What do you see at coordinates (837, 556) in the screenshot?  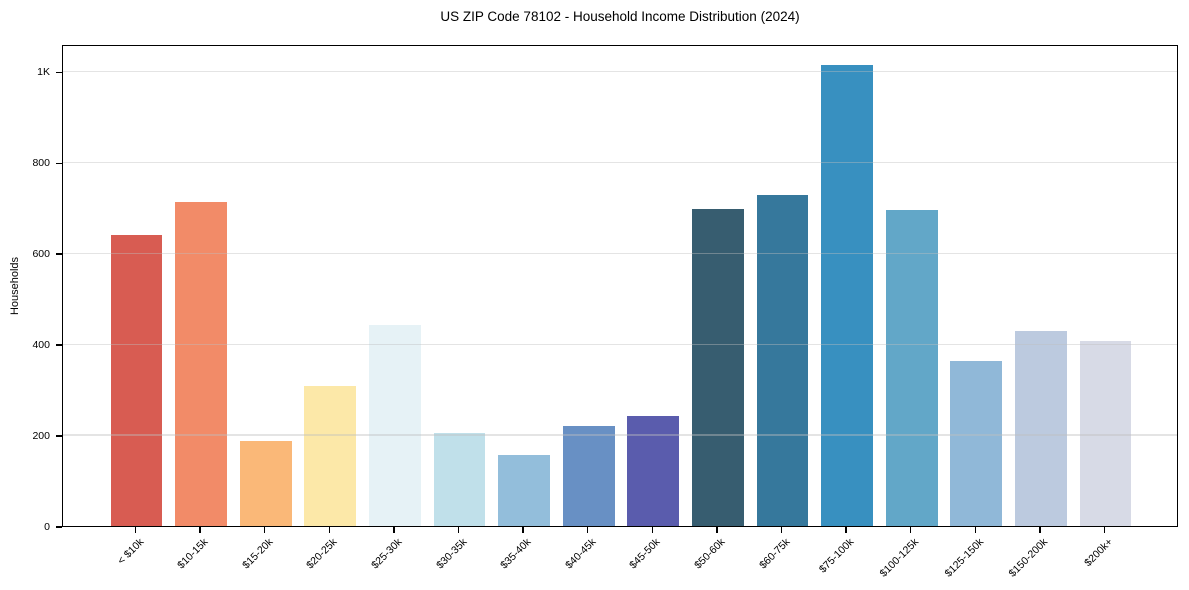 I see `x-tick-label: $75-100k` at bounding box center [837, 556].